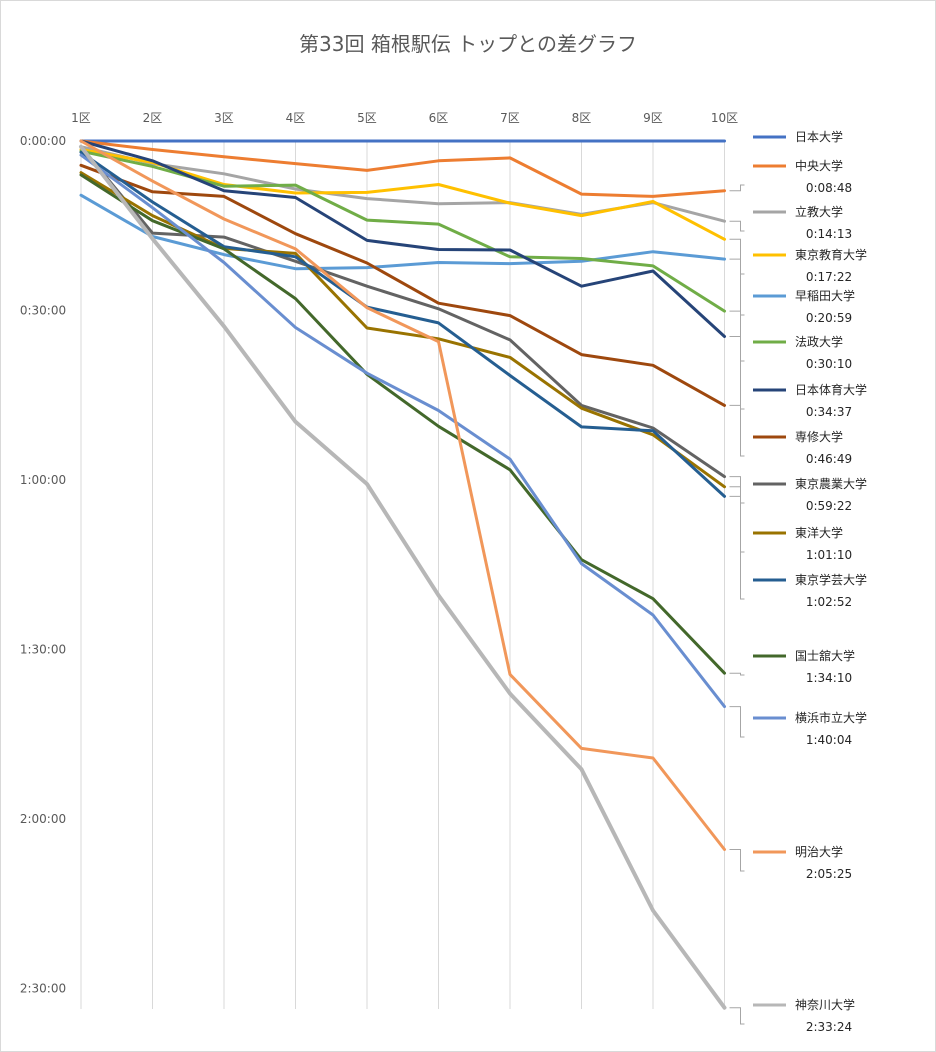  What do you see at coordinates (439, 118) in the screenshot?
I see `x-tick-label: 6区` at bounding box center [439, 118].